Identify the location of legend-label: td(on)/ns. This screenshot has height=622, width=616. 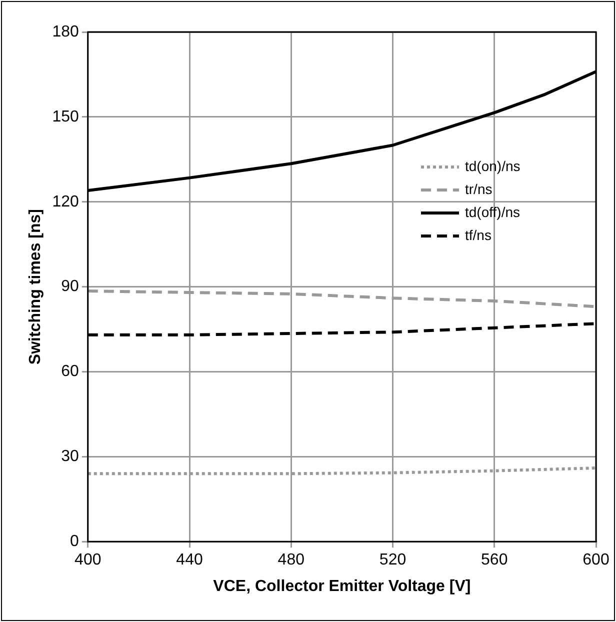
(492, 166).